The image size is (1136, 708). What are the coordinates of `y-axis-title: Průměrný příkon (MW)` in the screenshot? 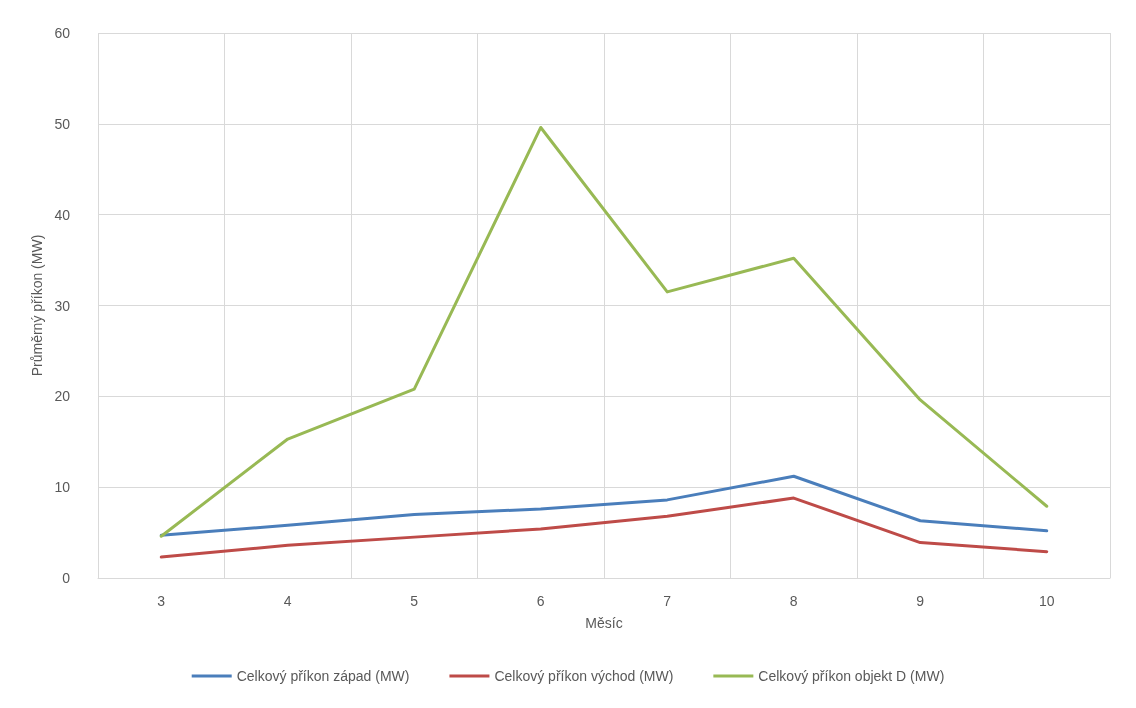 It's located at (36, 305).